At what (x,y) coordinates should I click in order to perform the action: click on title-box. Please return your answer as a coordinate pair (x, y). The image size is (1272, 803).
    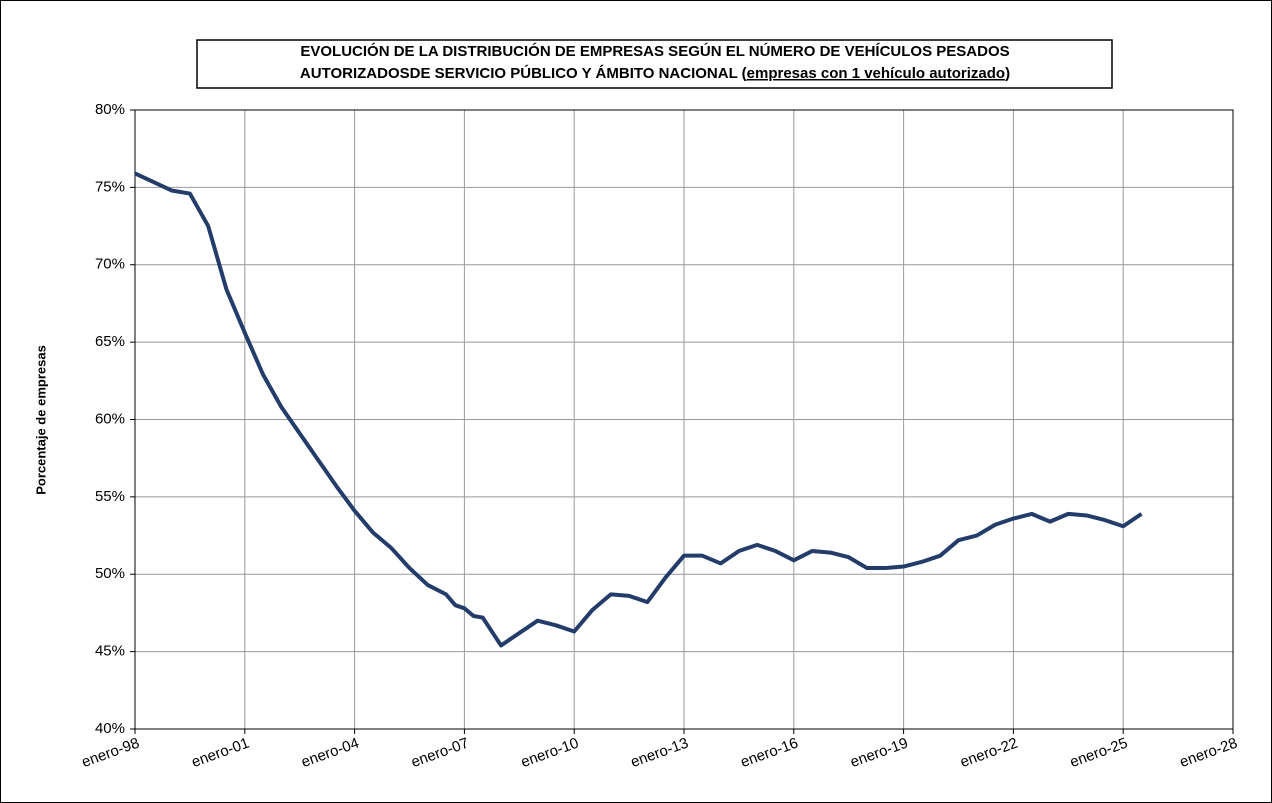
    Looking at the image, I should click on (654, 64).